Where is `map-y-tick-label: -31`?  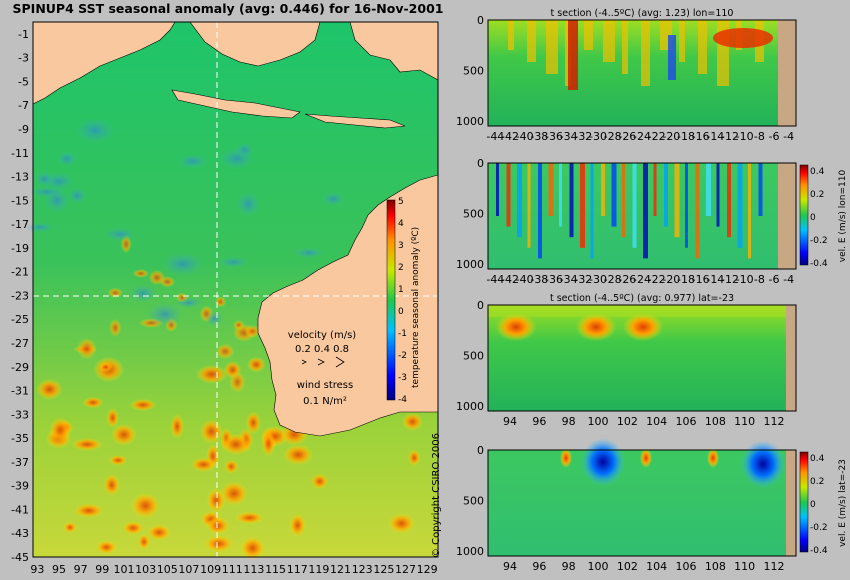 map-y-tick-label: -31 is located at coordinates (20, 391).